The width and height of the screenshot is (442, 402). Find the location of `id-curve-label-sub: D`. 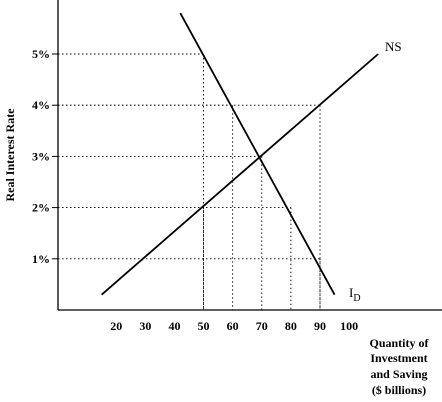

id-curve-label-sub: D is located at coordinates (356, 298).